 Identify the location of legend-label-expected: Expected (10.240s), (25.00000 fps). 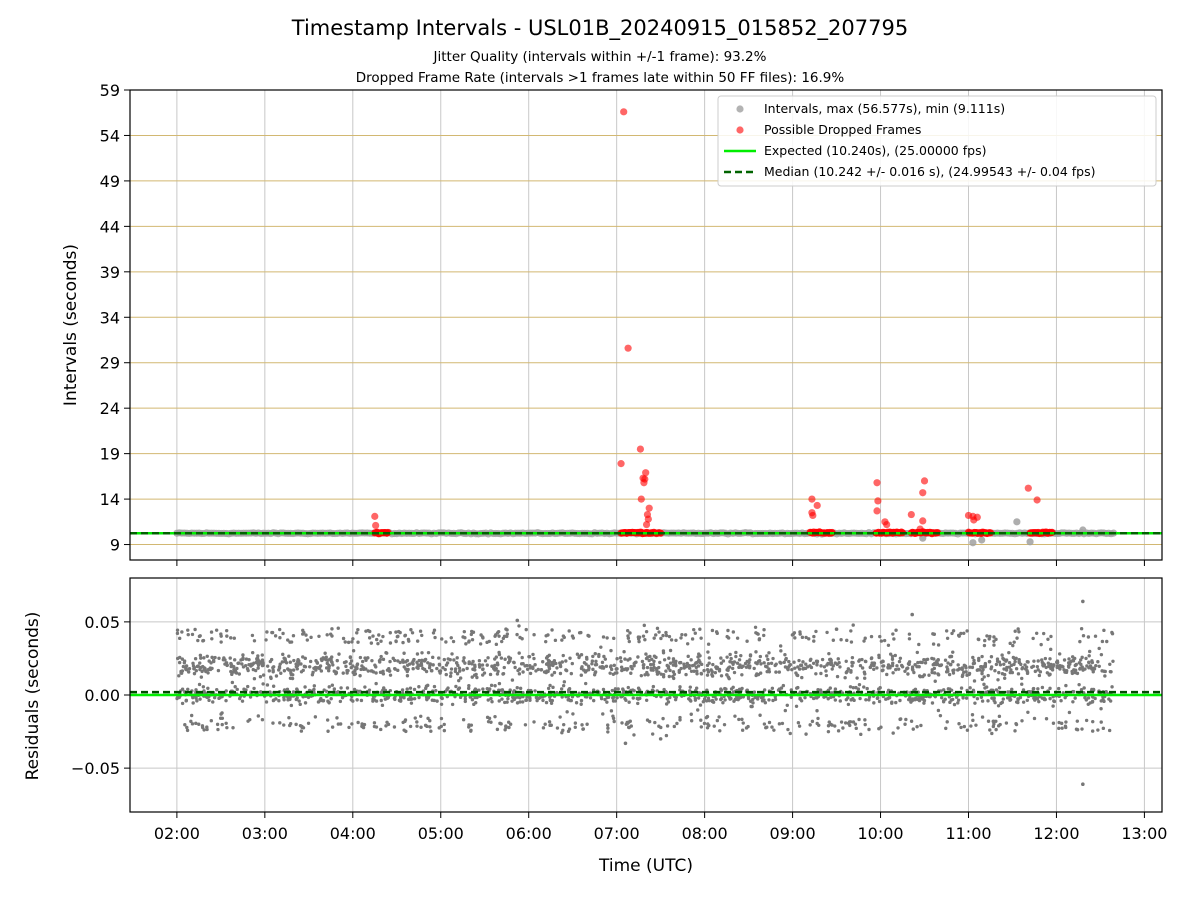
(875, 150).